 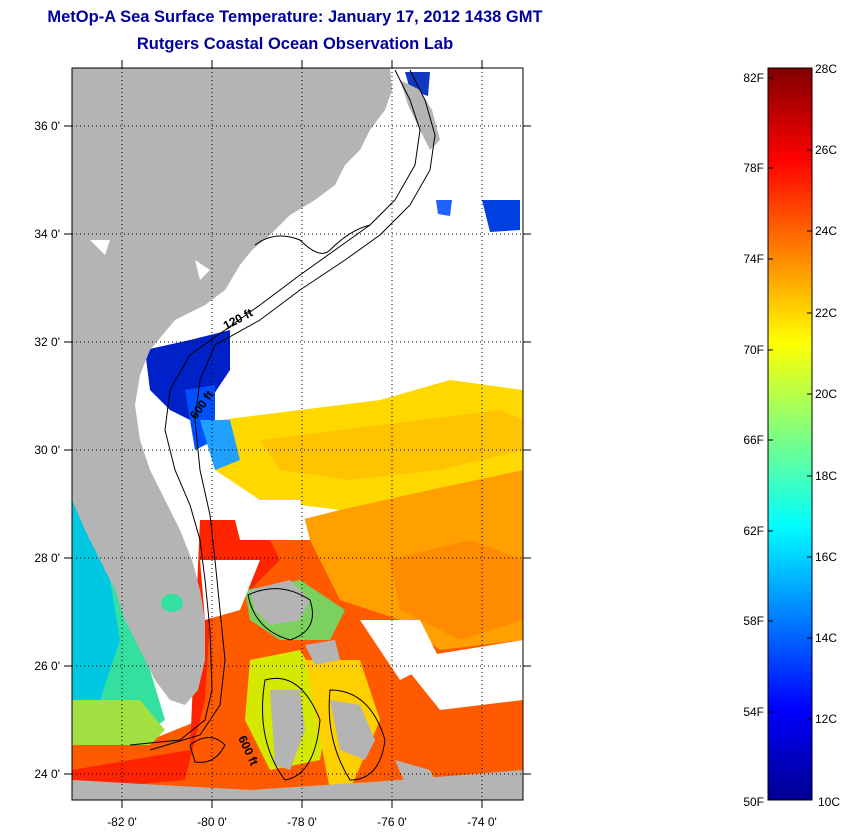 What do you see at coordinates (790, 398) in the screenshot?
I see `colorbar-ticks` at bounding box center [790, 398].